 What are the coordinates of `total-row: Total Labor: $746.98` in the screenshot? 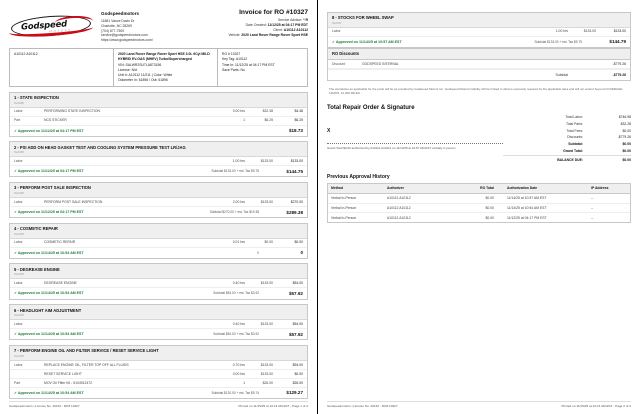 It's located at (567, 117).